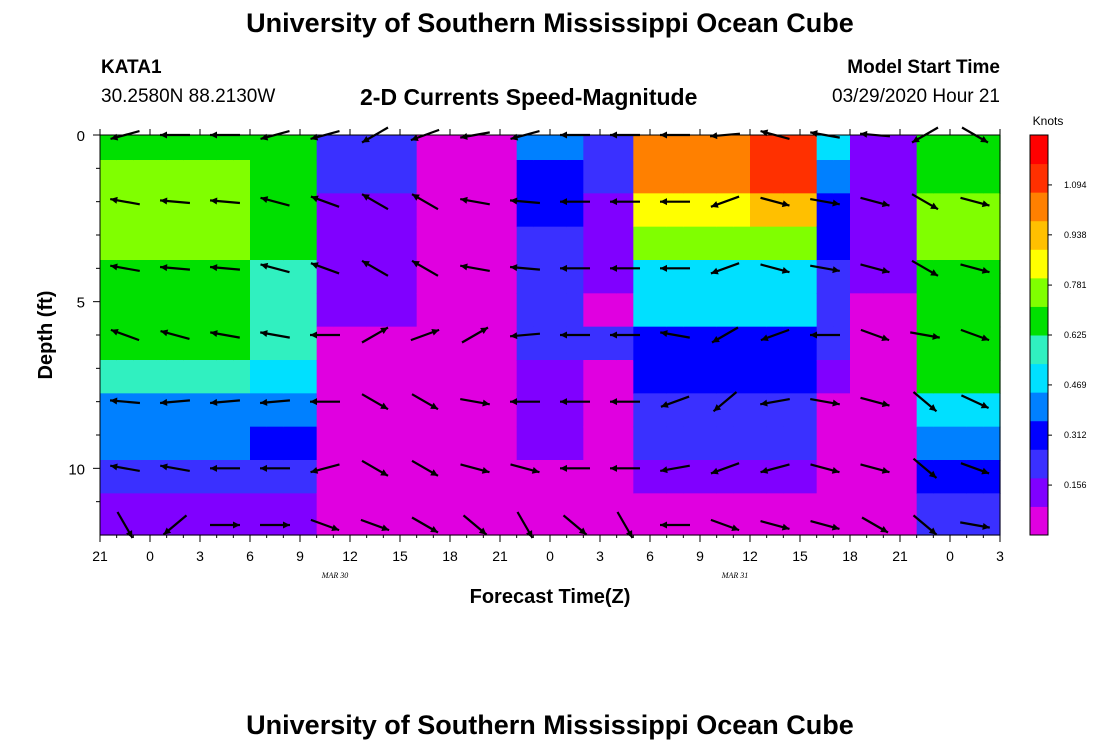 The image size is (1100, 750). I want to click on colorbar-tick-label: 0.156, so click(1075, 485).